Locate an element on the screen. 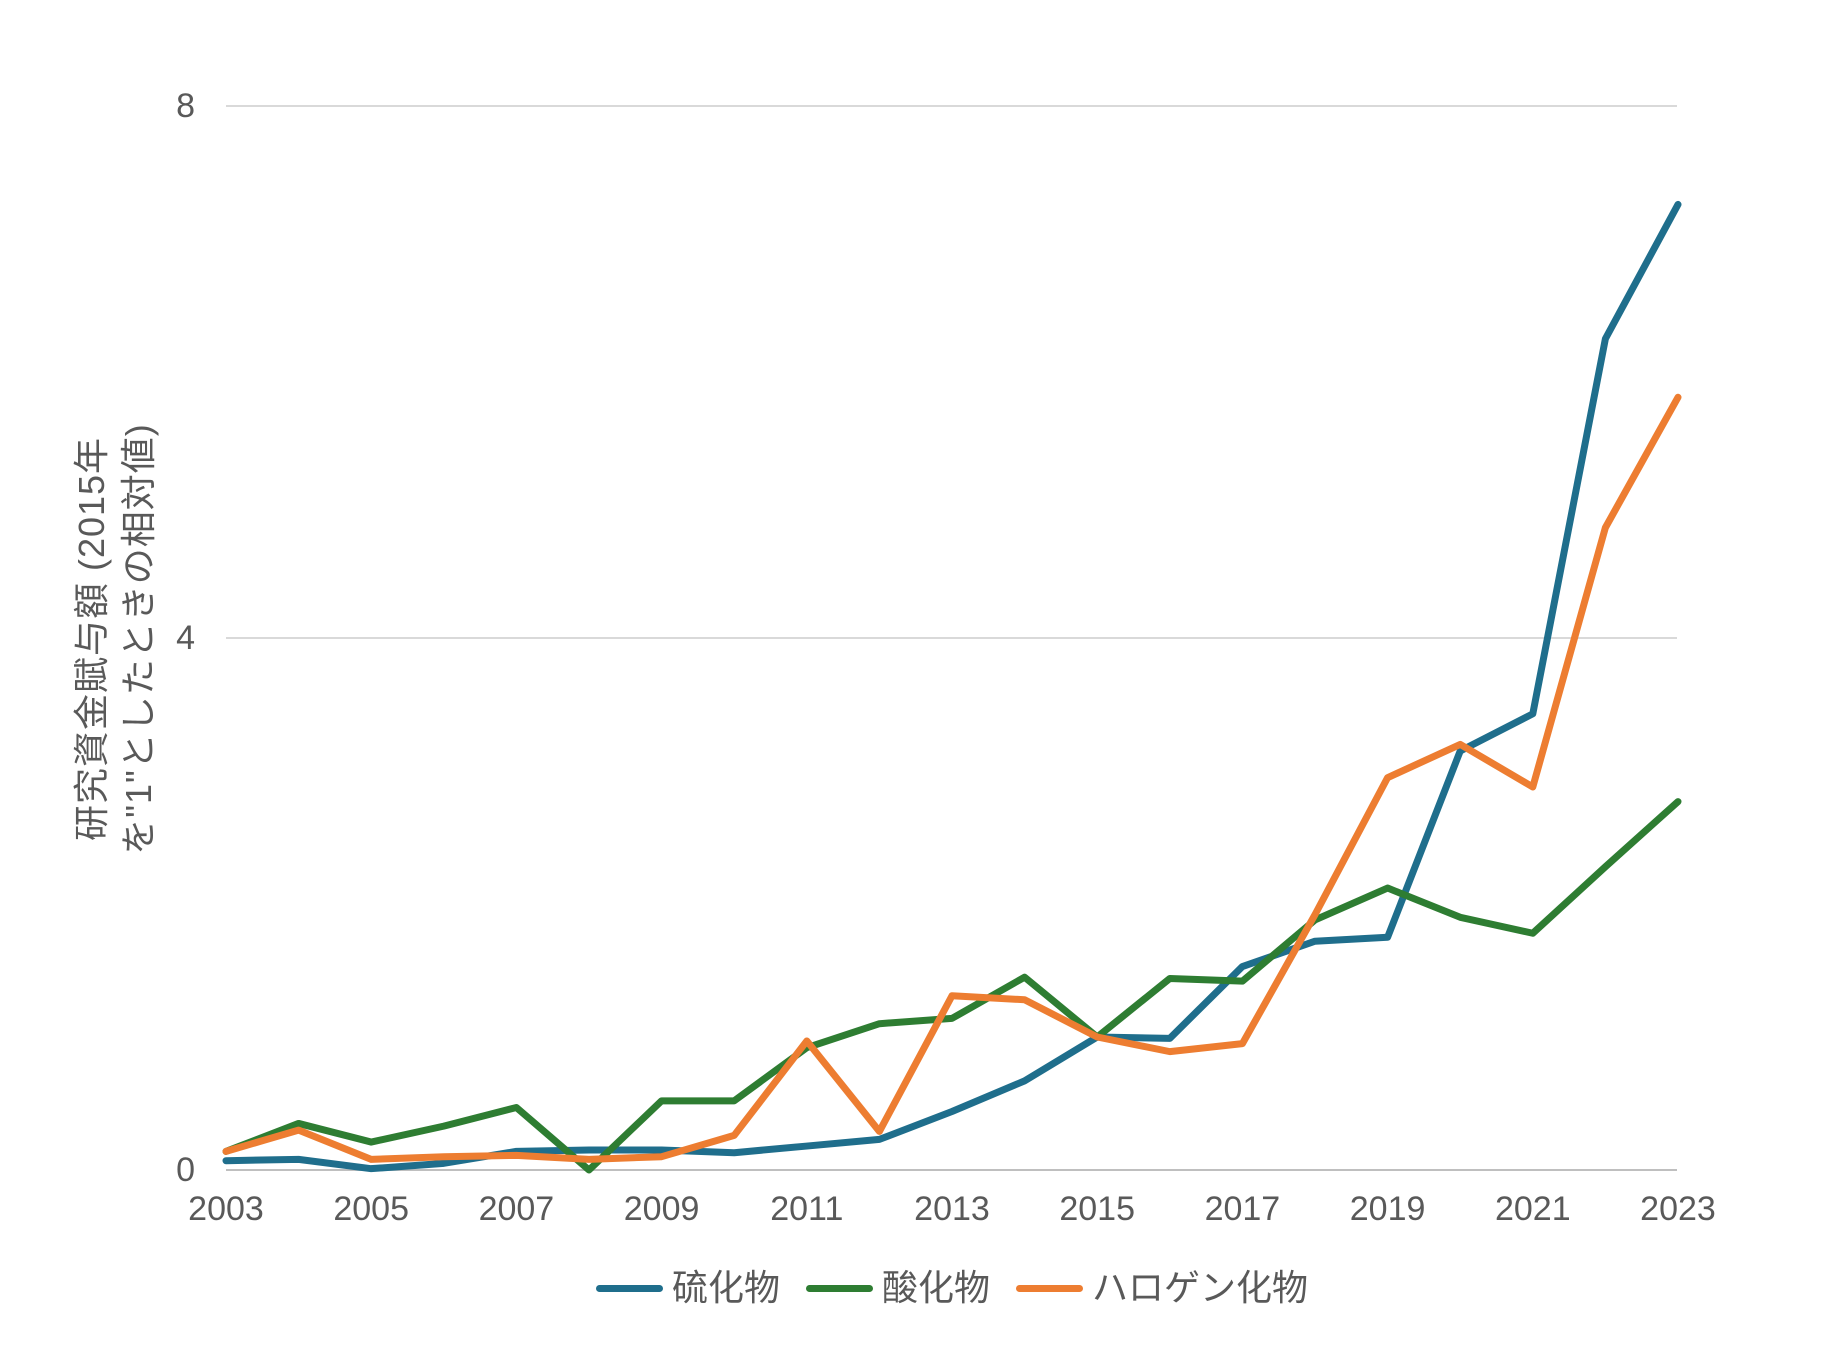 The image size is (1834, 1350). legend-item-2: ハロゲン化物 is located at coordinates (1162, 1288).